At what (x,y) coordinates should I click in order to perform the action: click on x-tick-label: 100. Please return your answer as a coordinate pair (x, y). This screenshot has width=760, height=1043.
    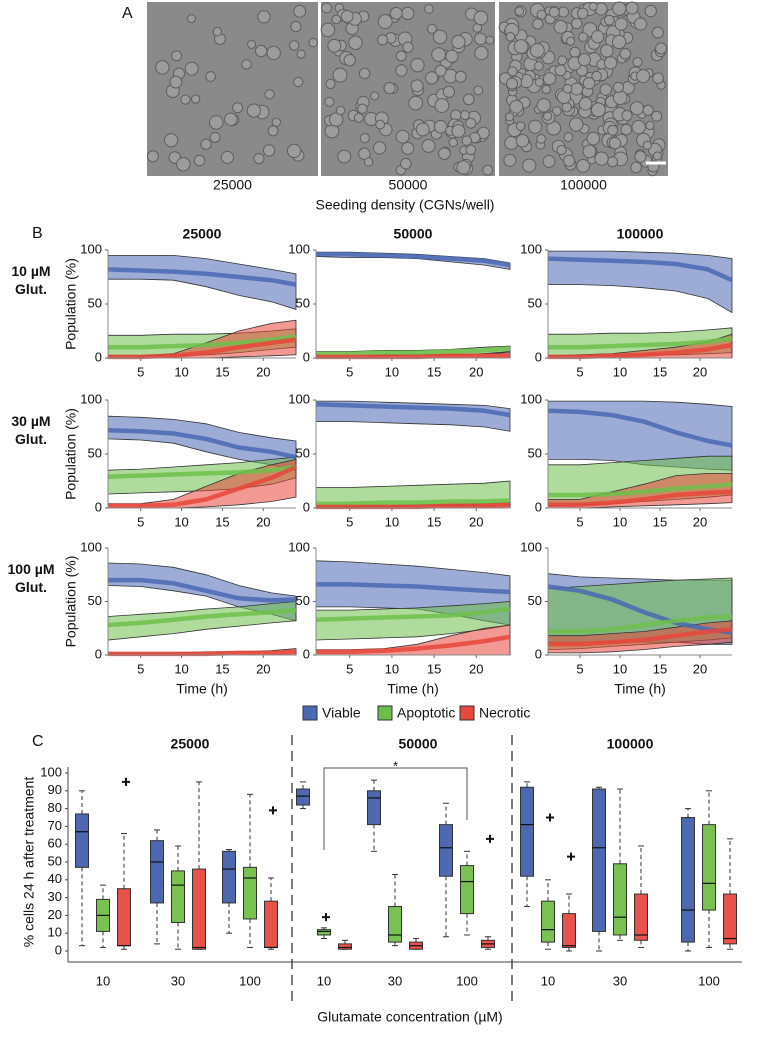
    Looking at the image, I should click on (467, 980).